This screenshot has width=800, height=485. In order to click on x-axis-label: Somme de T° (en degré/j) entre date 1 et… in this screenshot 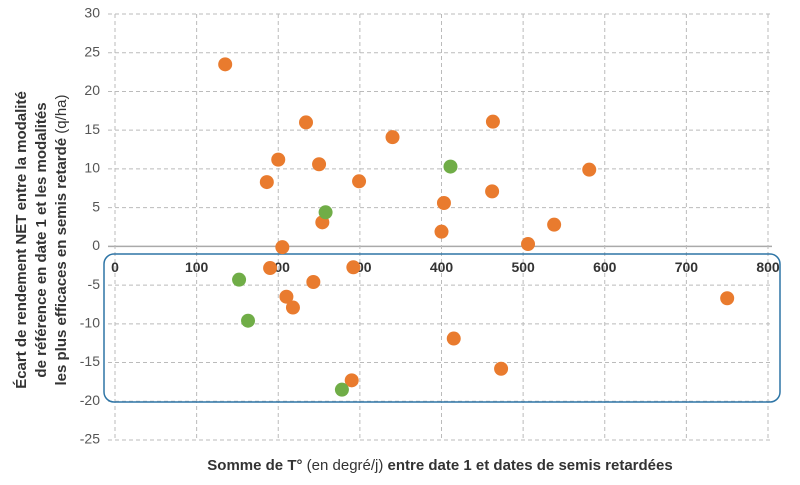, I will do `click(439, 465)`.